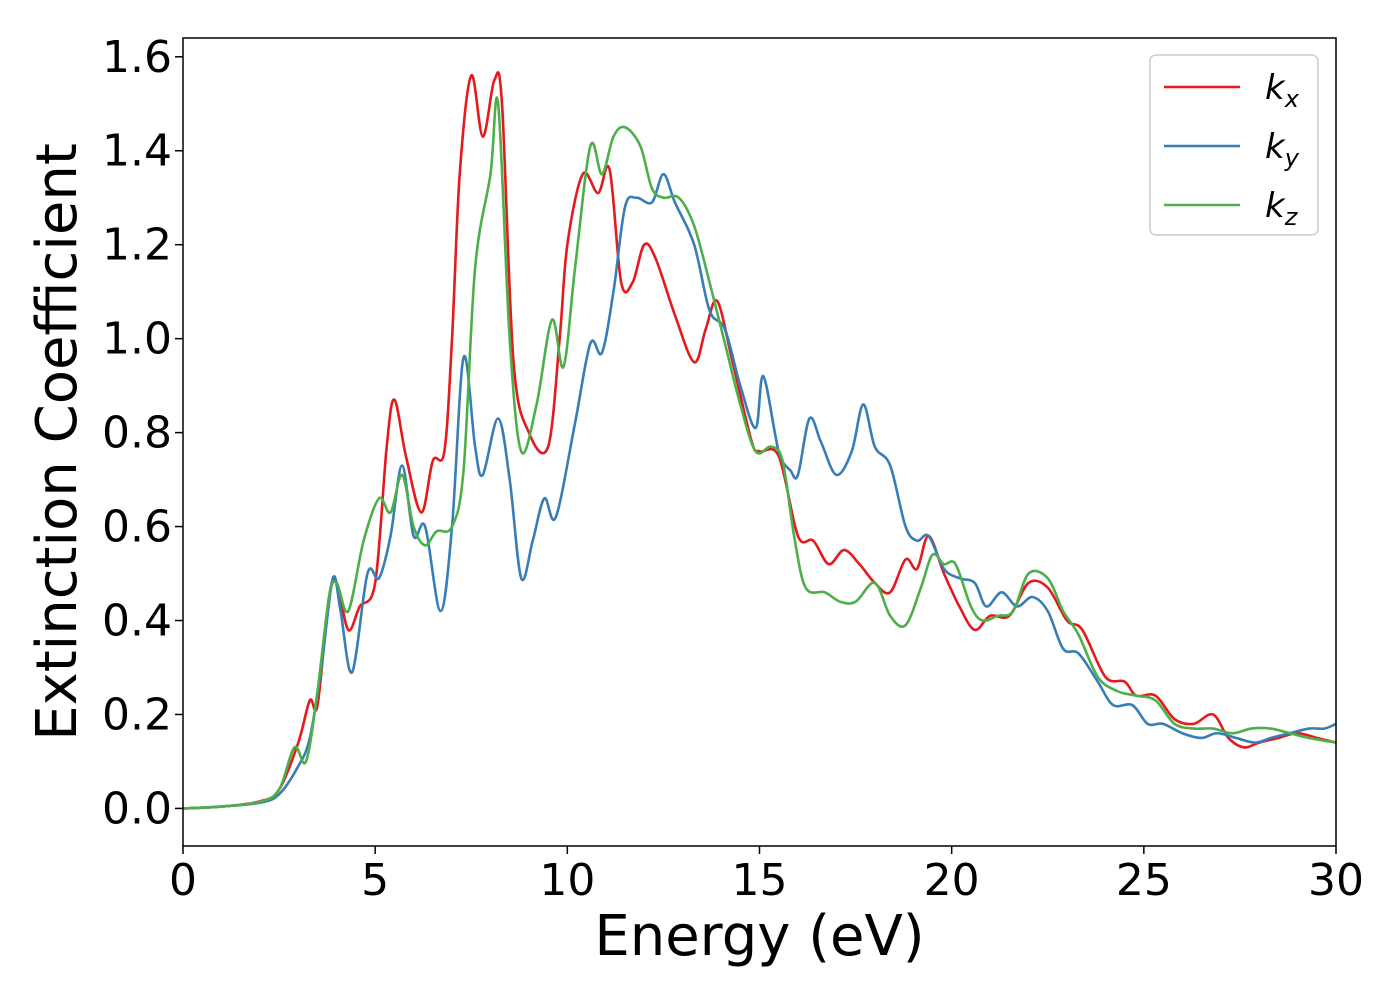  Describe the element at coordinates (137, 433) in the screenshot. I see `y-tick-label: 0.8` at that location.